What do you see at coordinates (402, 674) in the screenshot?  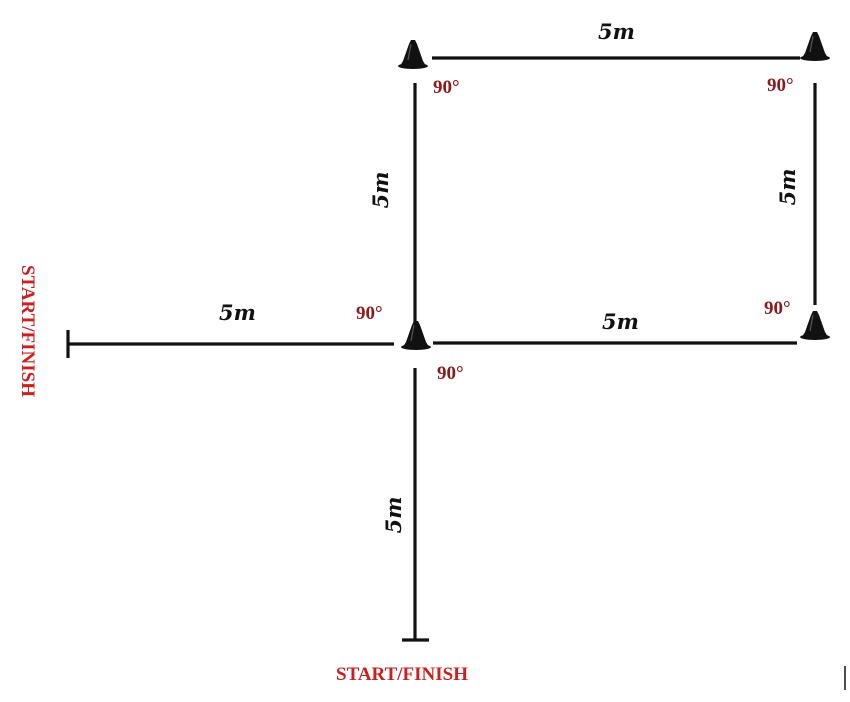 I see `start-finish-label-bottom: START/FINISH` at bounding box center [402, 674].